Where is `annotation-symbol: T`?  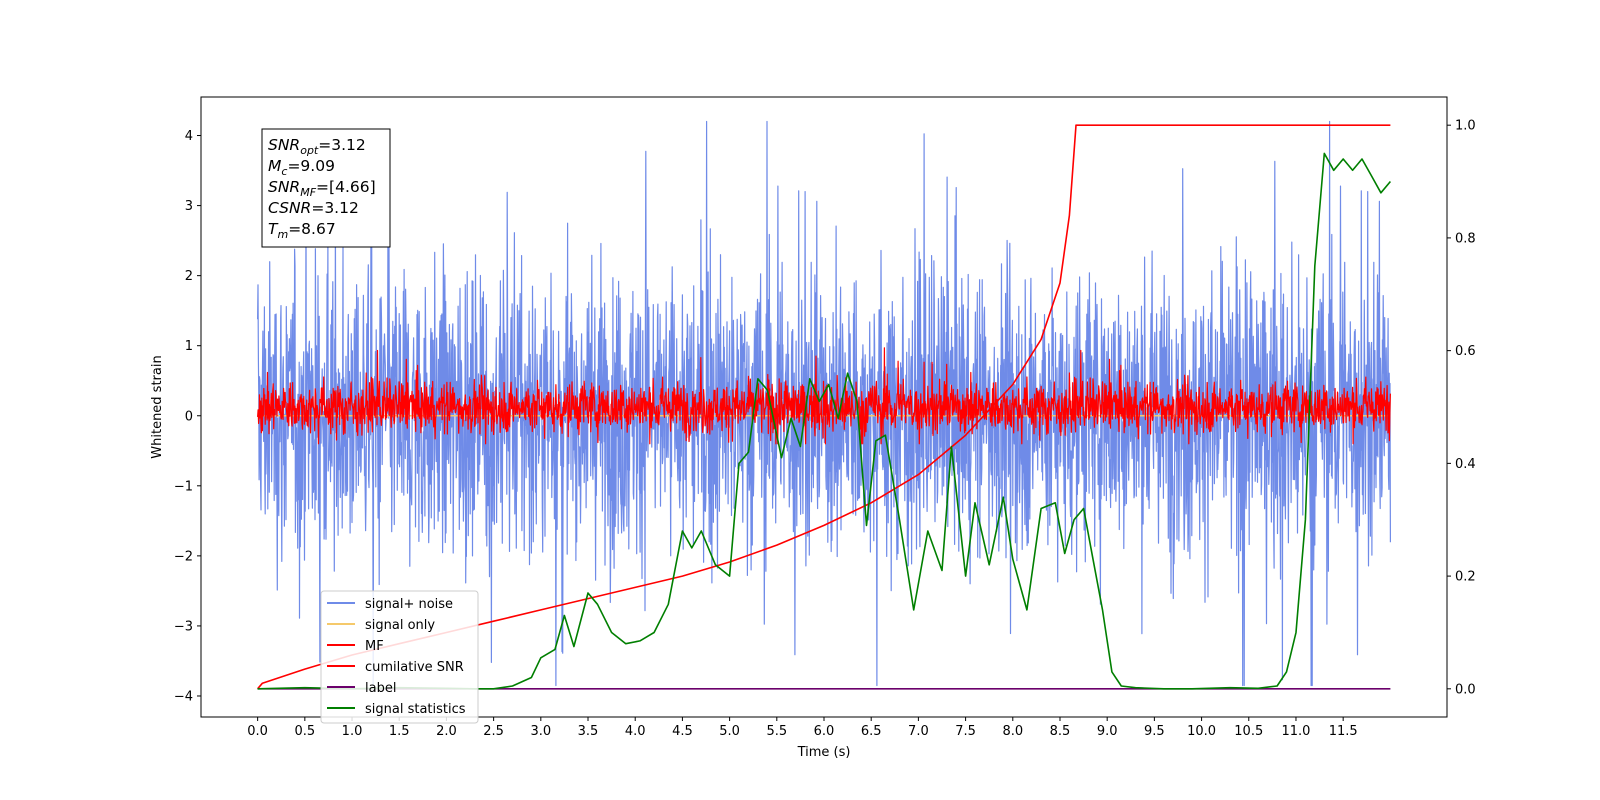 annotation-symbol: T is located at coordinates (273, 229).